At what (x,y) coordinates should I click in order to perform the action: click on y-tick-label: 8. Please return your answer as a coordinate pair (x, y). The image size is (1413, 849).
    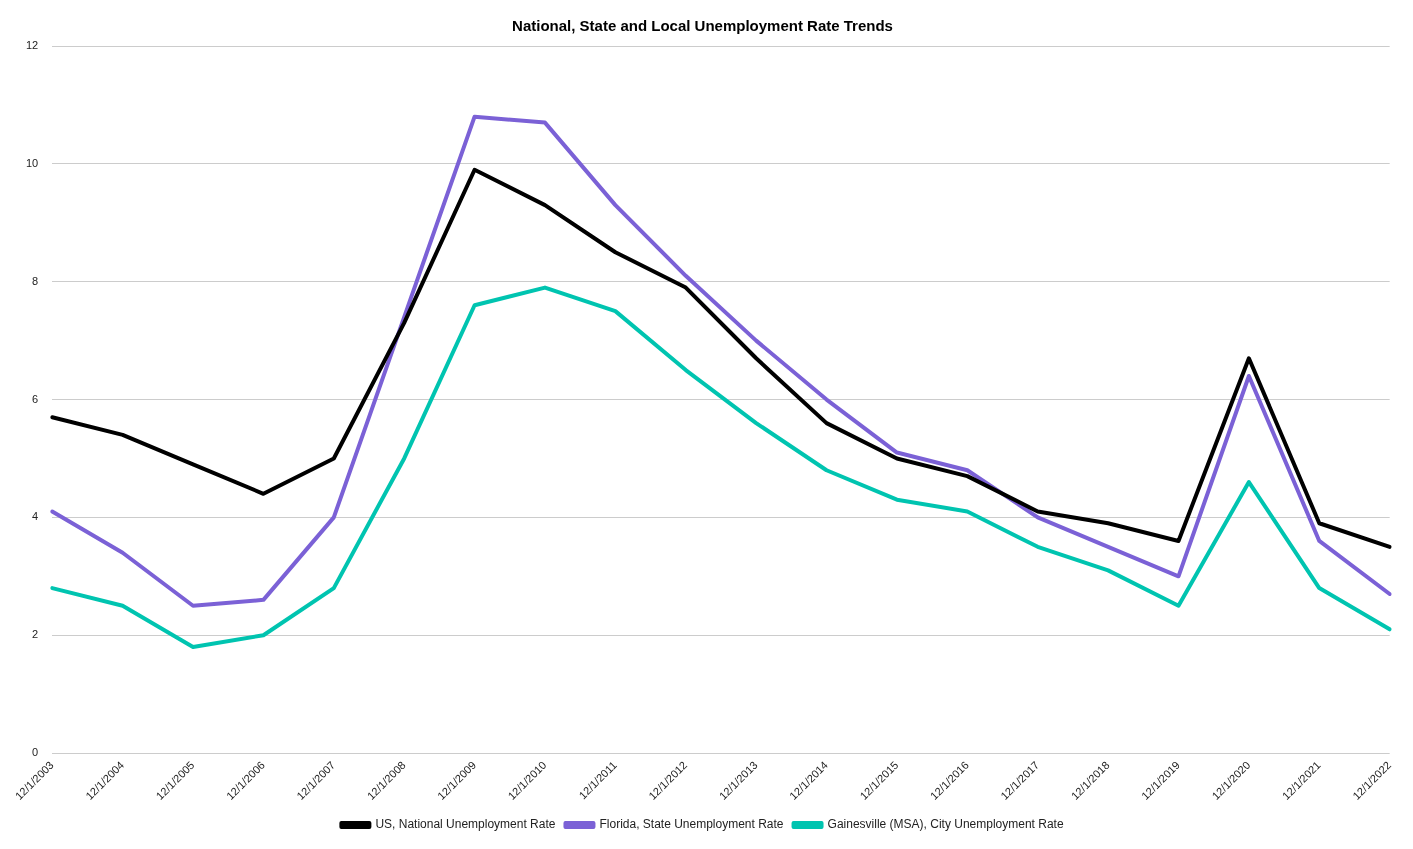
    Looking at the image, I should click on (35, 280).